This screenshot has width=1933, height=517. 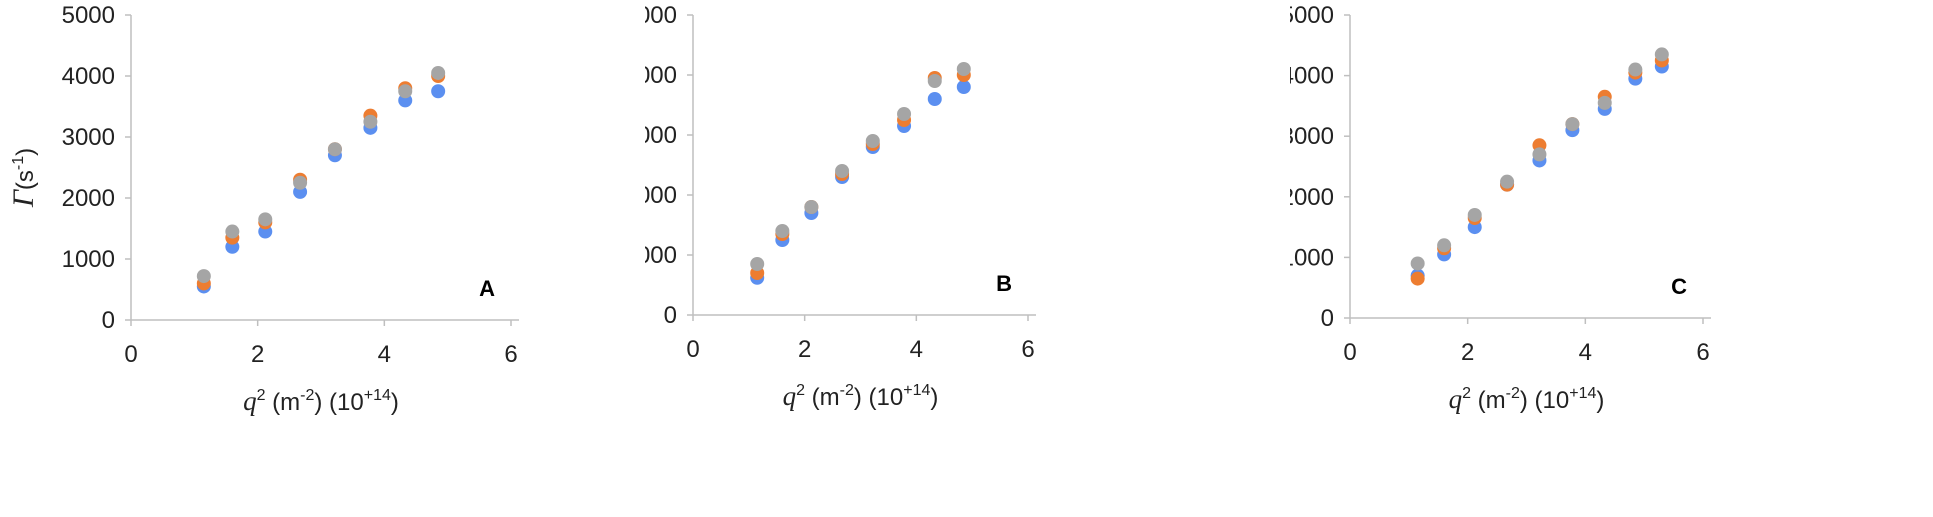 I want to click on panel-letter: B, so click(x=1004, y=283).